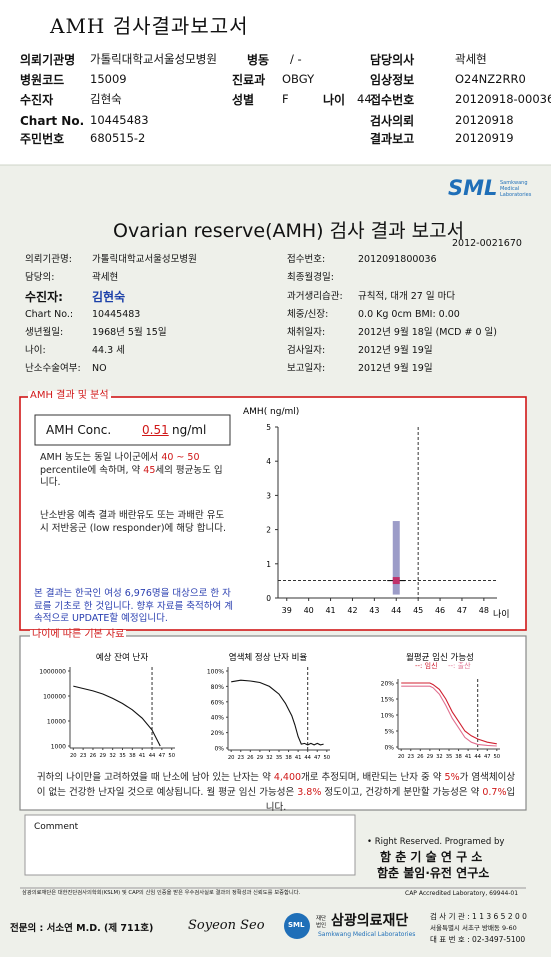  What do you see at coordinates (310, 277) in the screenshot?
I see `field-label: 최종월경일:` at bounding box center [310, 277].